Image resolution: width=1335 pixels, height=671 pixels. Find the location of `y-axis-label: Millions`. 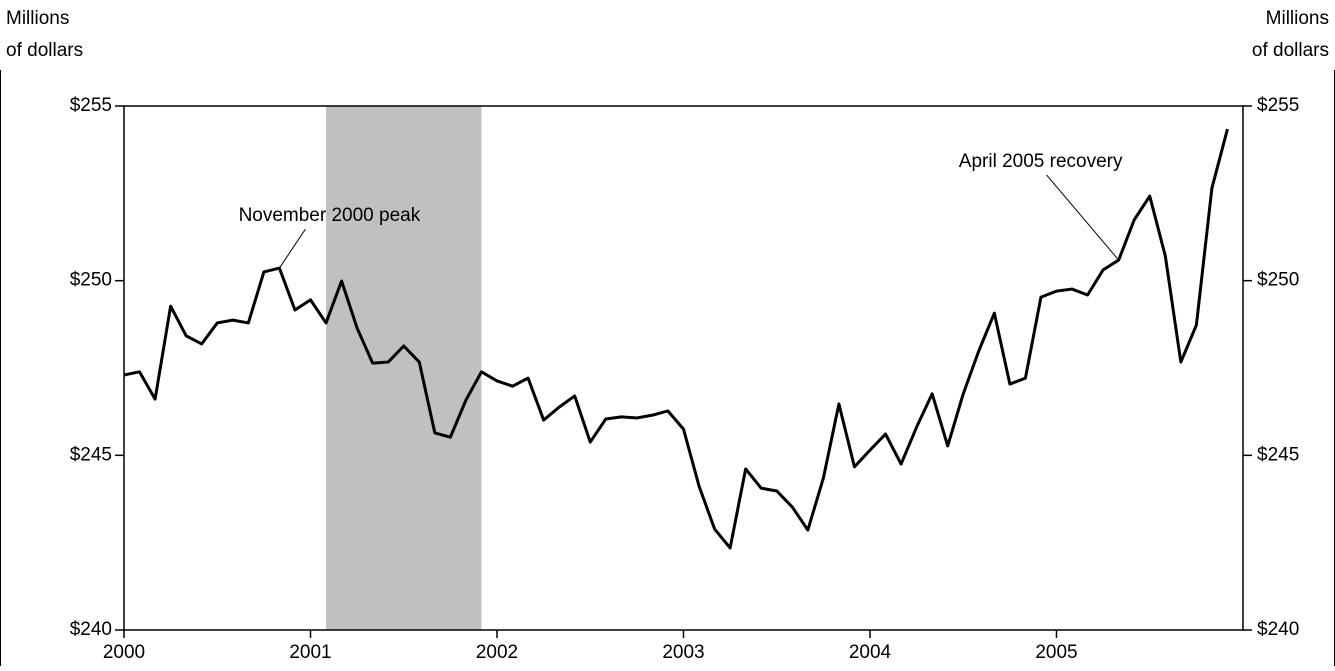

y-axis-label: Millions is located at coordinates (37, 18).